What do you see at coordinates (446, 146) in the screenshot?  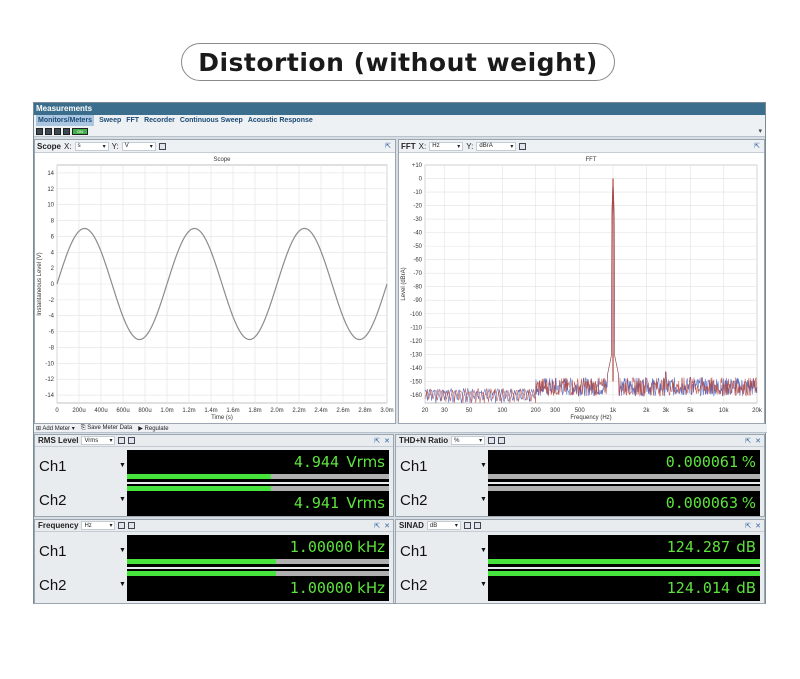 I see `fft-x-select: Hz ▾` at bounding box center [446, 146].